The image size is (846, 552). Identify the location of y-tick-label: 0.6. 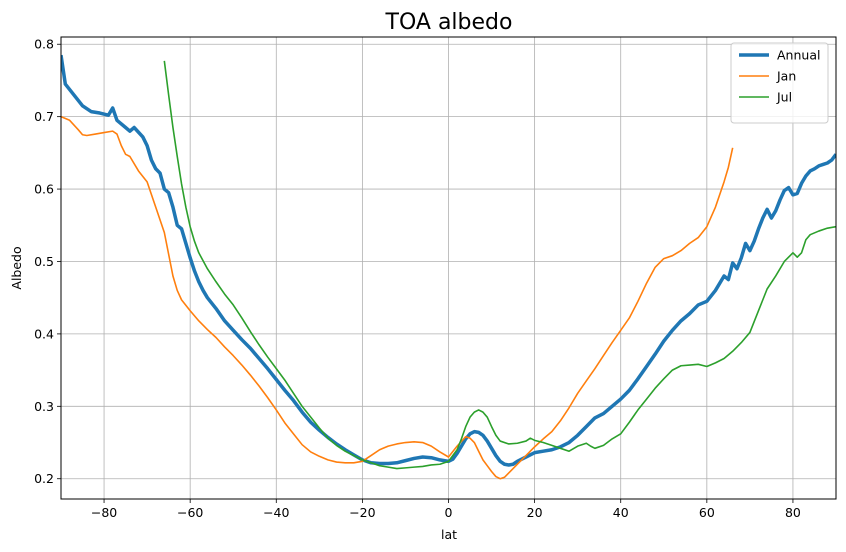
(44, 189).